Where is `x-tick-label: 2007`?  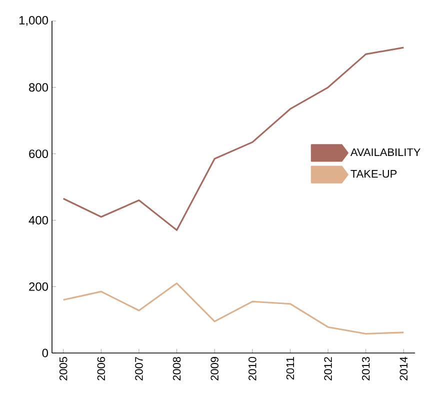 x-tick-label: 2007 is located at coordinates (139, 368).